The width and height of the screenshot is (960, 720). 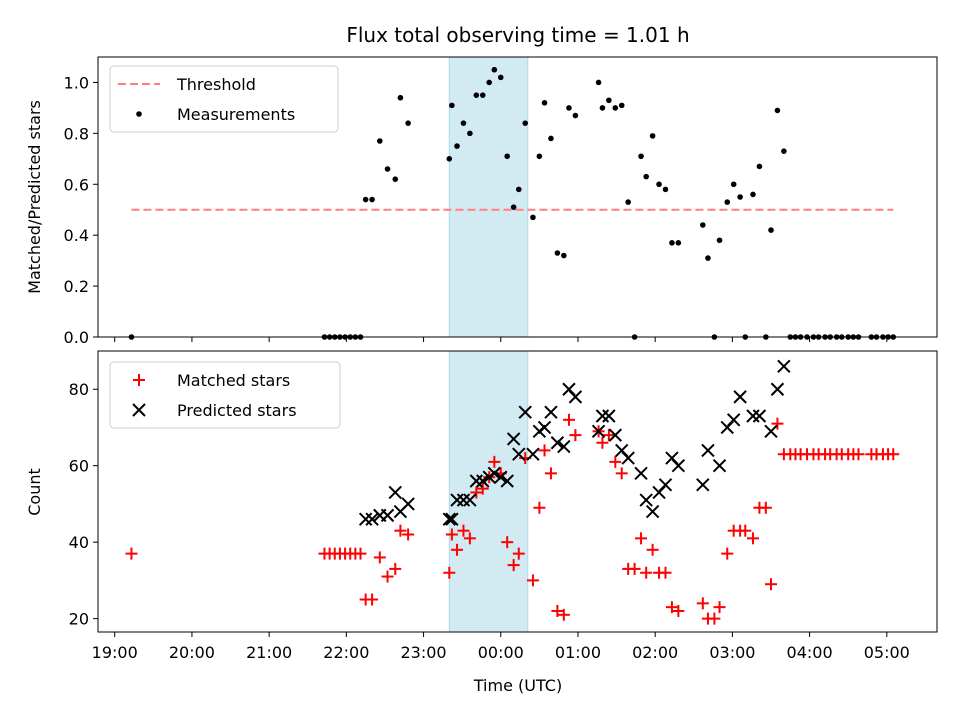 What do you see at coordinates (79, 542) in the screenshot?
I see `bottom-ytick-label-1: 40` at bounding box center [79, 542].